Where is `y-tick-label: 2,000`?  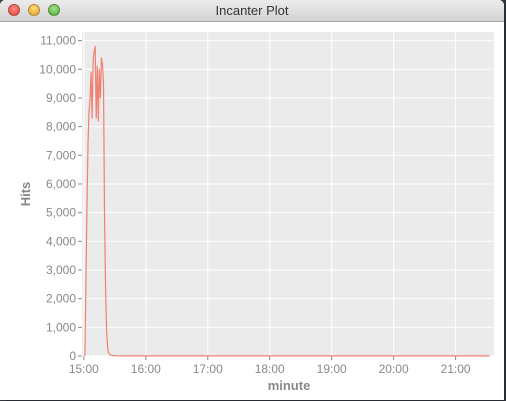 y-tick-label: 2,000 is located at coordinates (61, 299).